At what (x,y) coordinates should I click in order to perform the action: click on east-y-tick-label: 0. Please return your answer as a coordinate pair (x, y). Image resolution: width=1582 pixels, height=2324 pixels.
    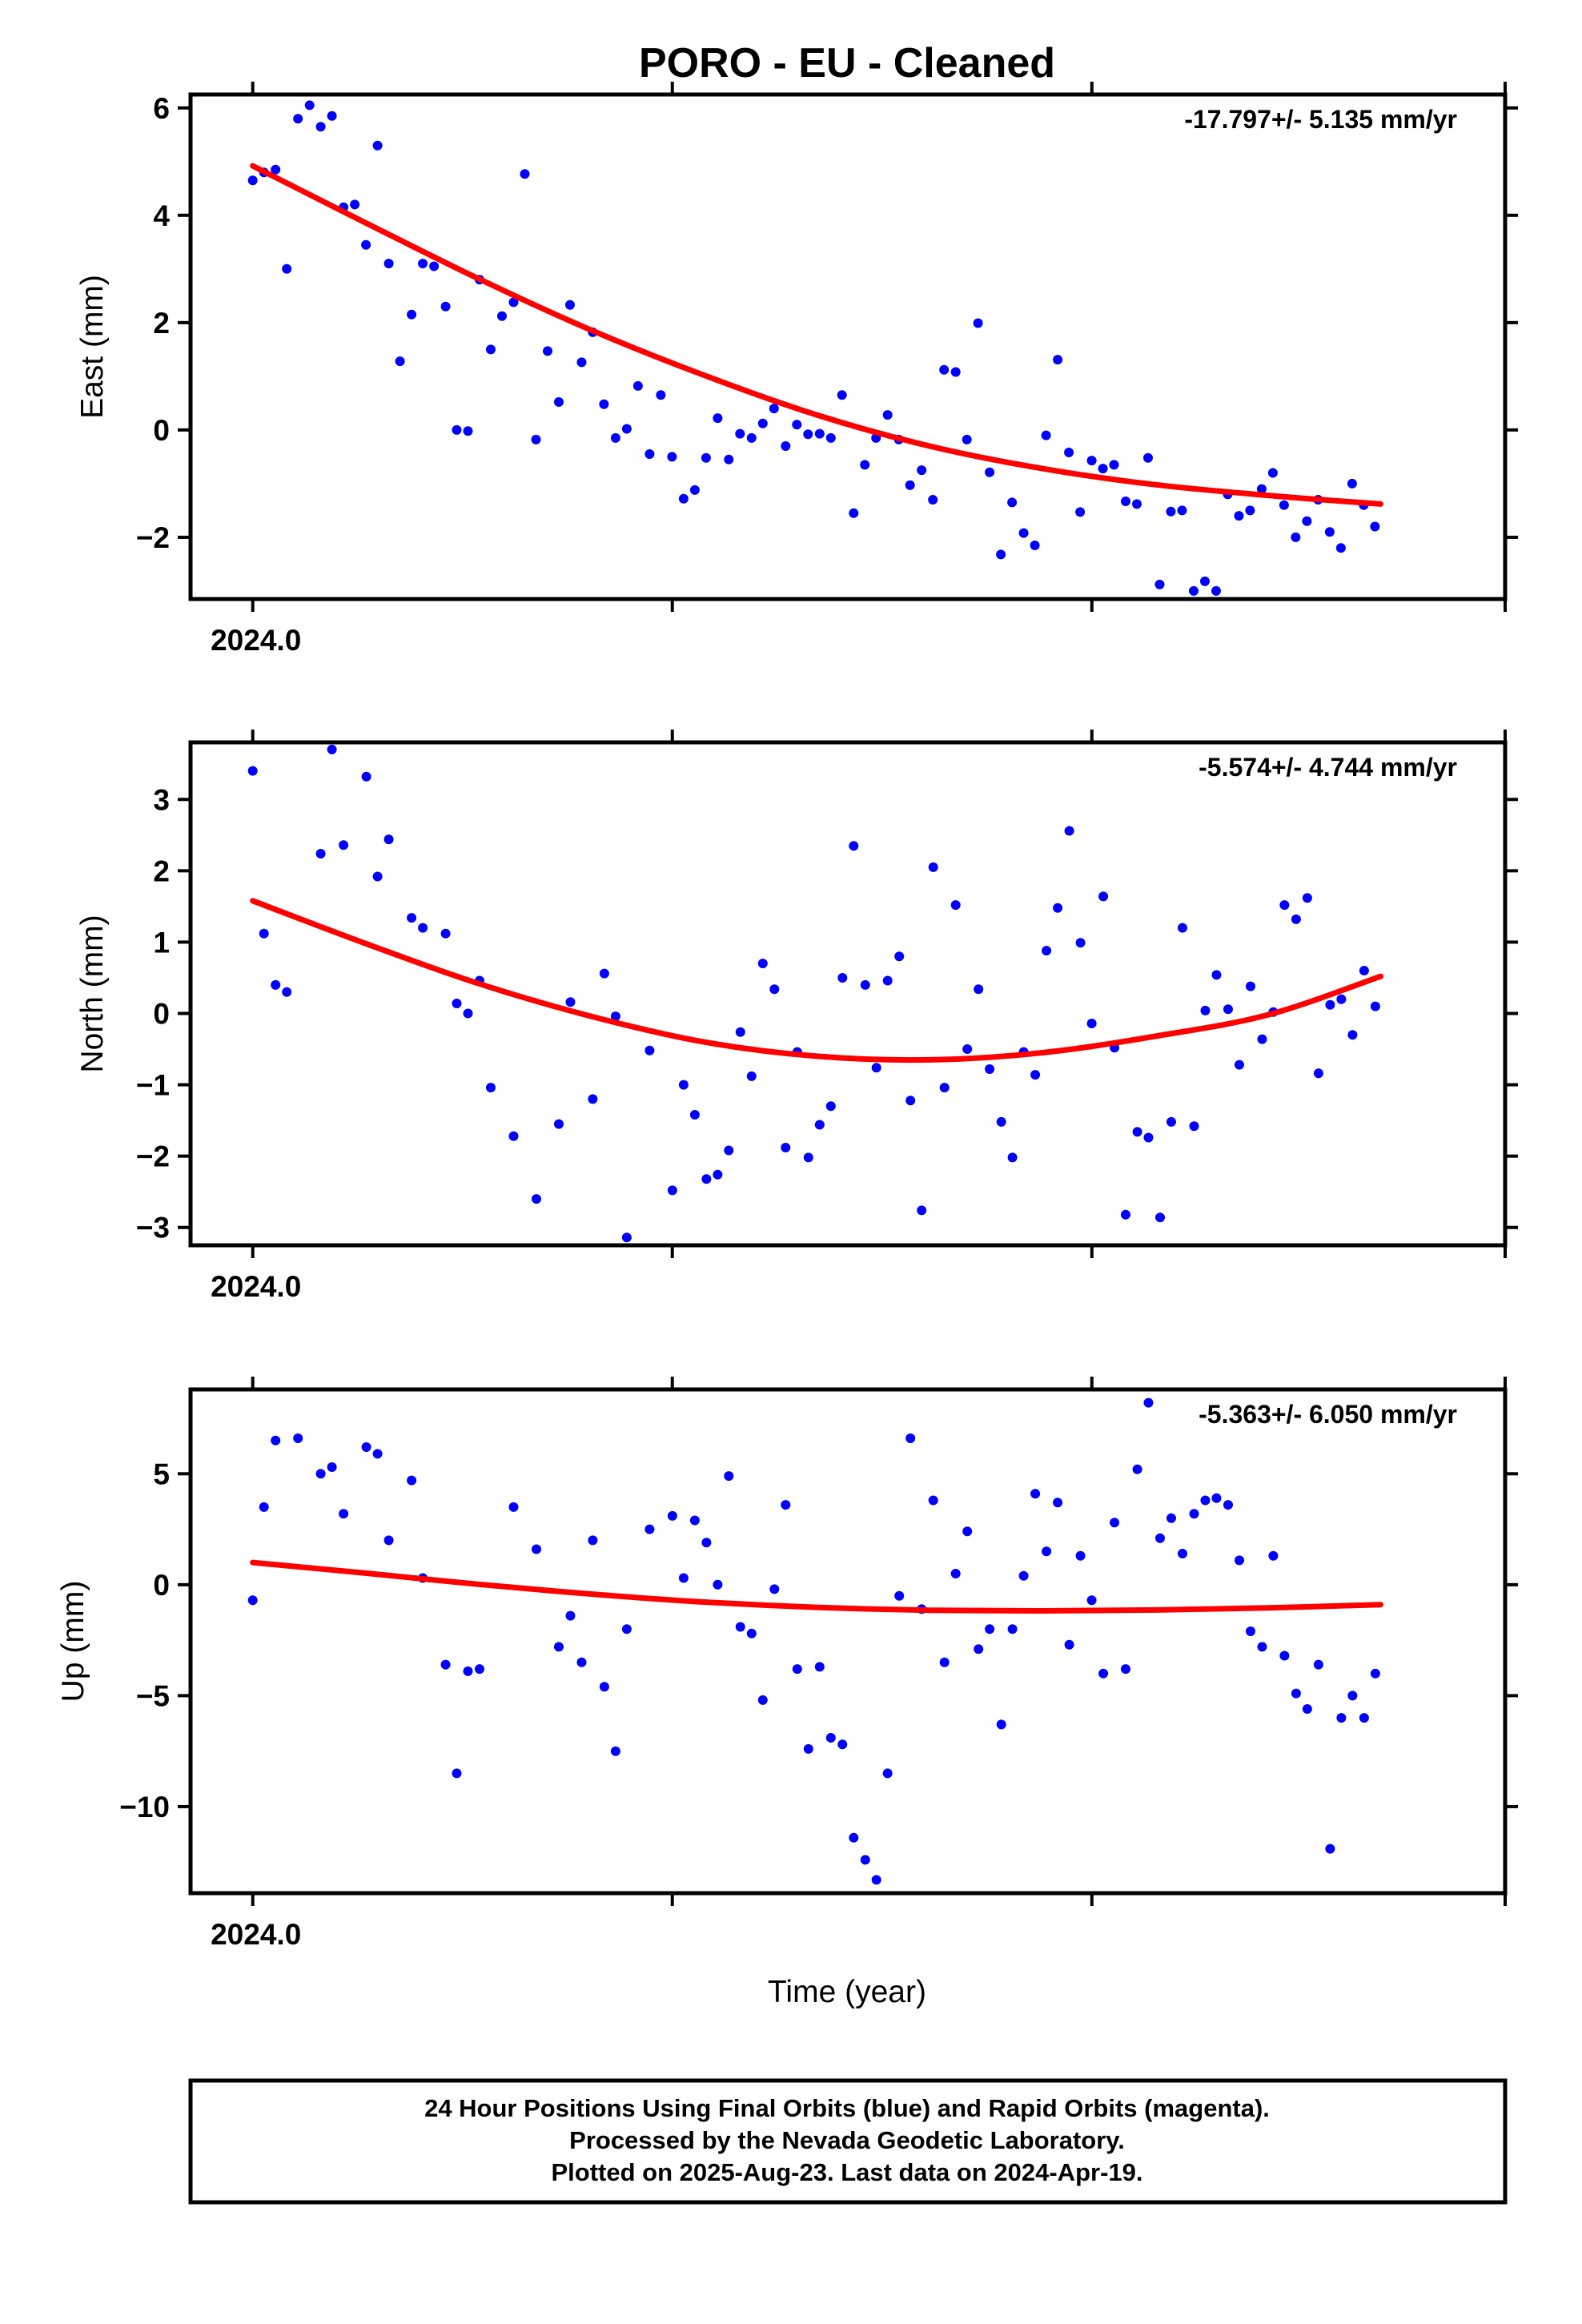
    Looking at the image, I should click on (161, 430).